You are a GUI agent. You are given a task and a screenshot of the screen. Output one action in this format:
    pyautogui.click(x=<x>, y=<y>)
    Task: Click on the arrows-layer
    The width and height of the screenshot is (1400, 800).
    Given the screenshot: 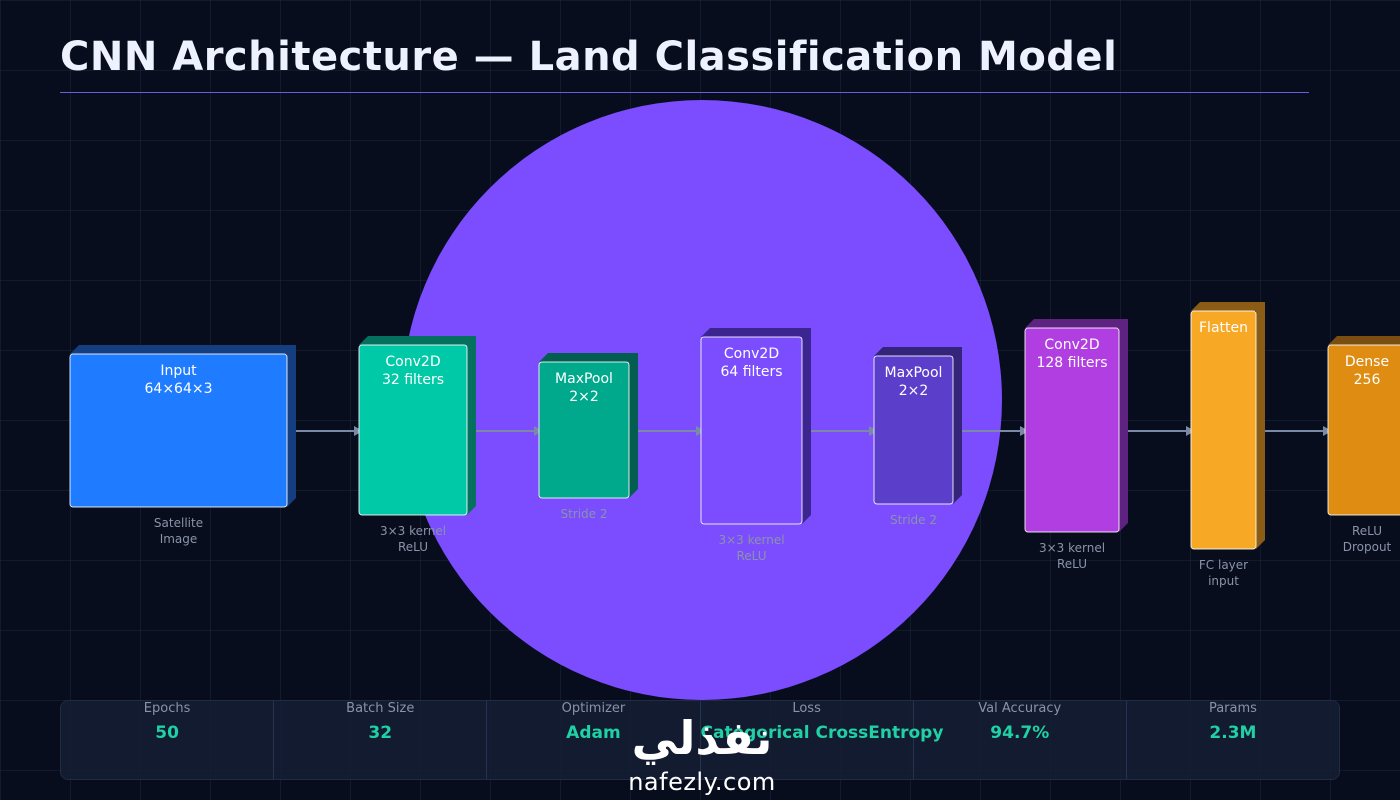 What is the action you would take?
    pyautogui.click(x=809, y=431)
    